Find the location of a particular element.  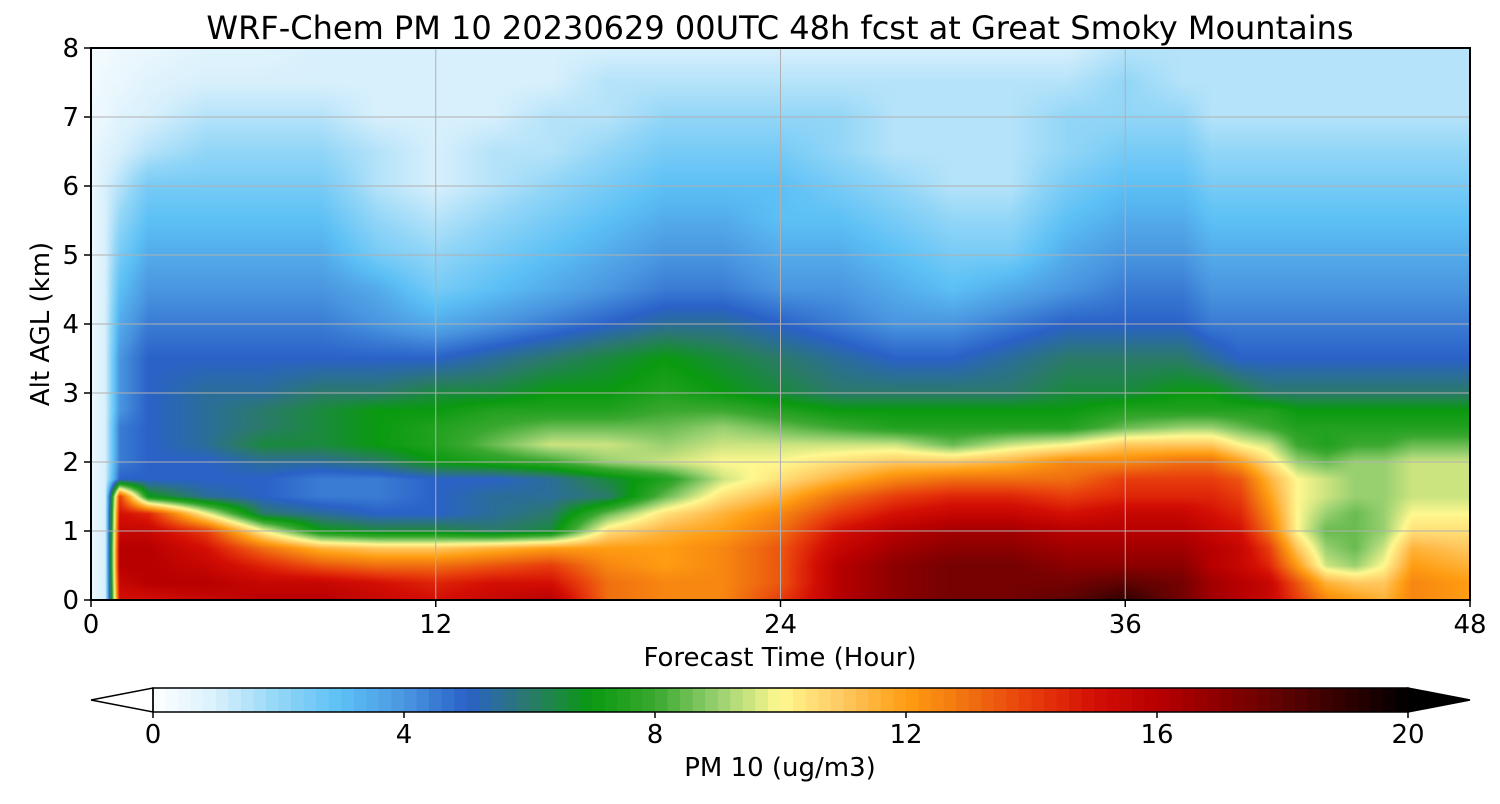

x-axis-label: Forecast Time (Hour) is located at coordinates (779, 658).